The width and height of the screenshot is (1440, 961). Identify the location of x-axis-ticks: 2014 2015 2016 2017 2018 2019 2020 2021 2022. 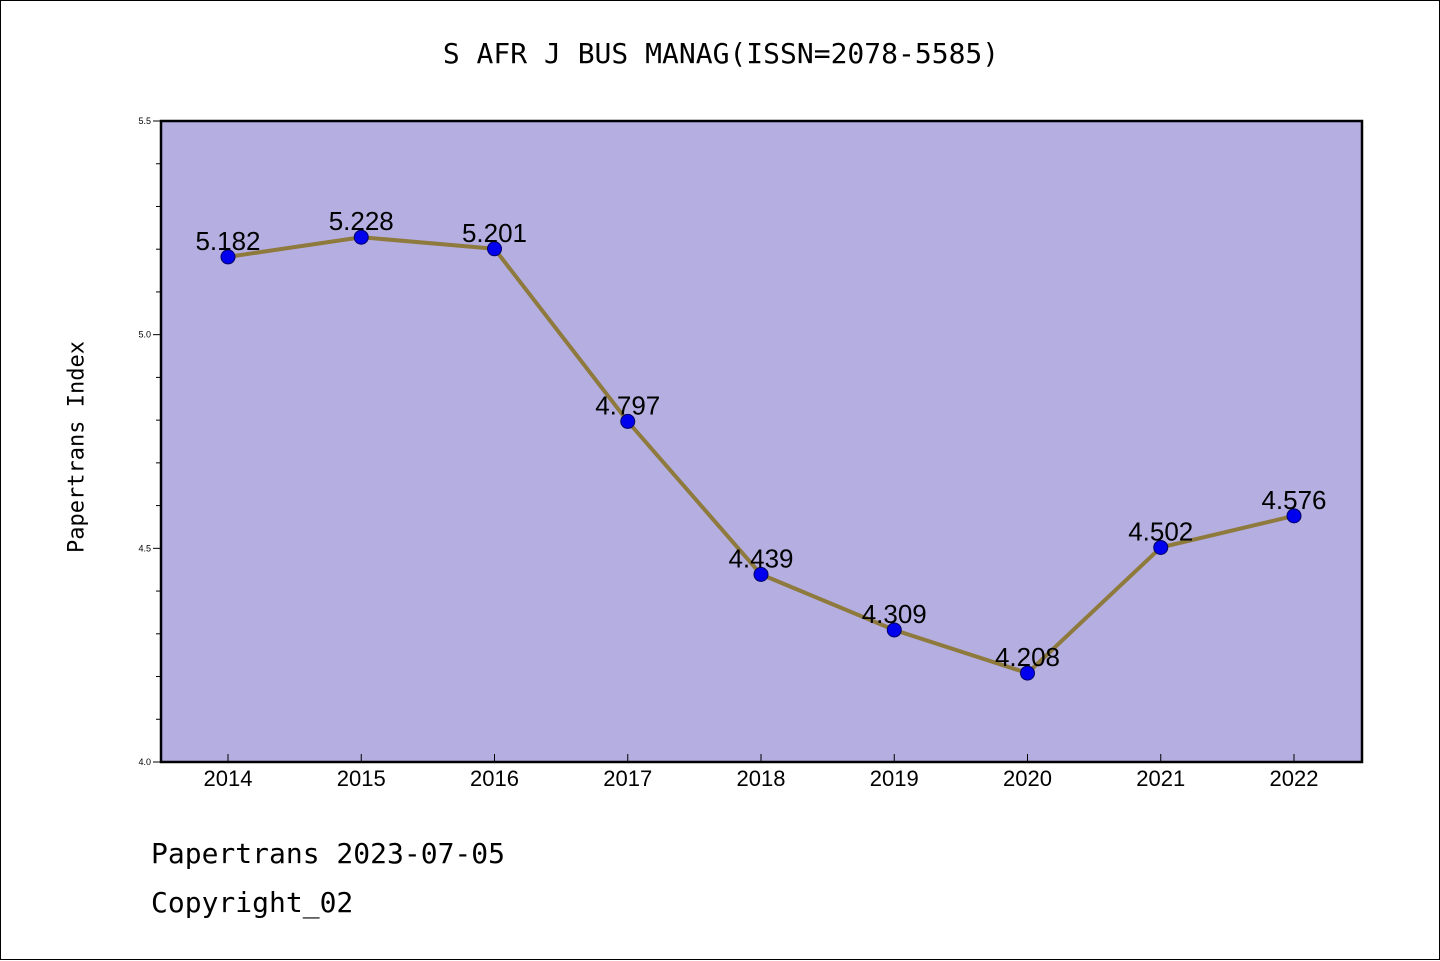
(761, 772).